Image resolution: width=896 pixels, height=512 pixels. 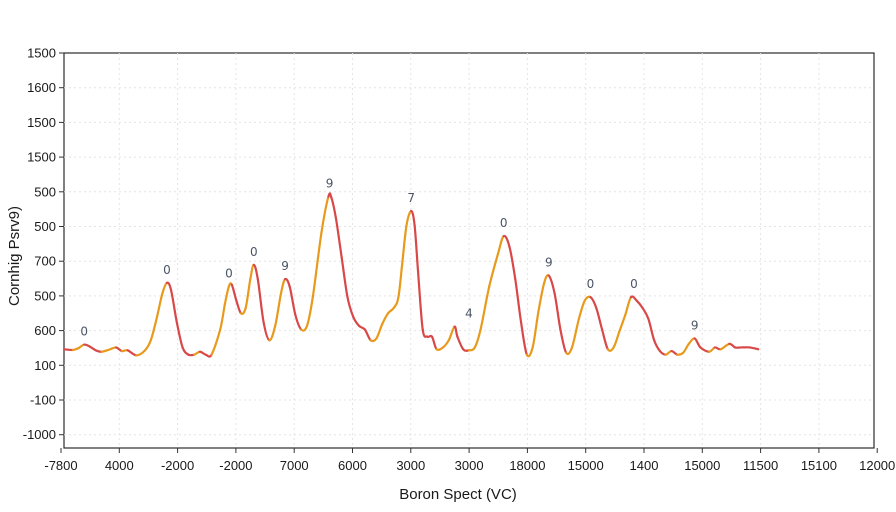 What do you see at coordinates (877, 465) in the screenshot?
I see `x-tick-label: 12000` at bounding box center [877, 465].